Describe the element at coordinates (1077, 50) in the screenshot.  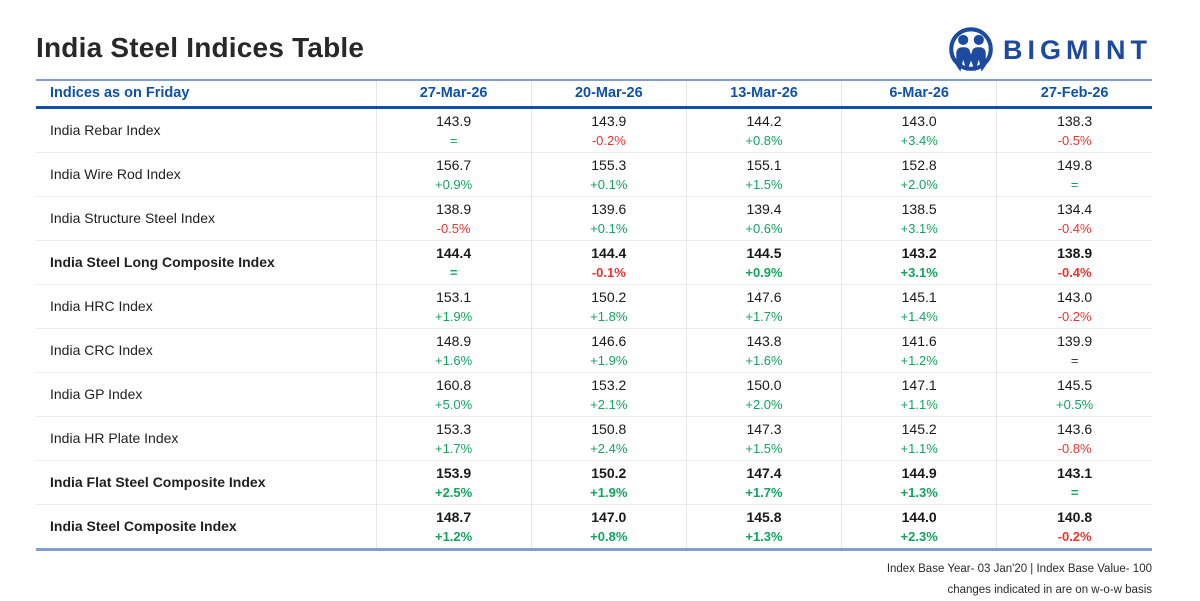
I see `bigmint-logo-text: BIGMINT` at that location.